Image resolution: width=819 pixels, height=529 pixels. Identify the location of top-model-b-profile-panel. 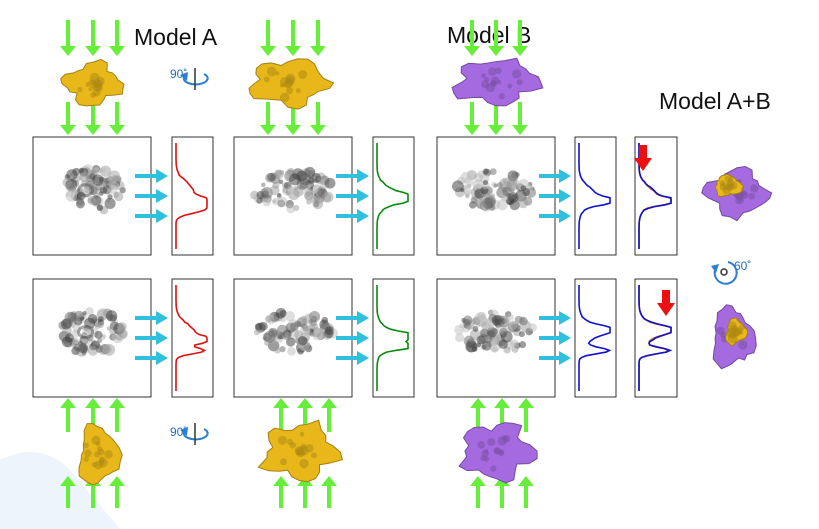
(595, 196).